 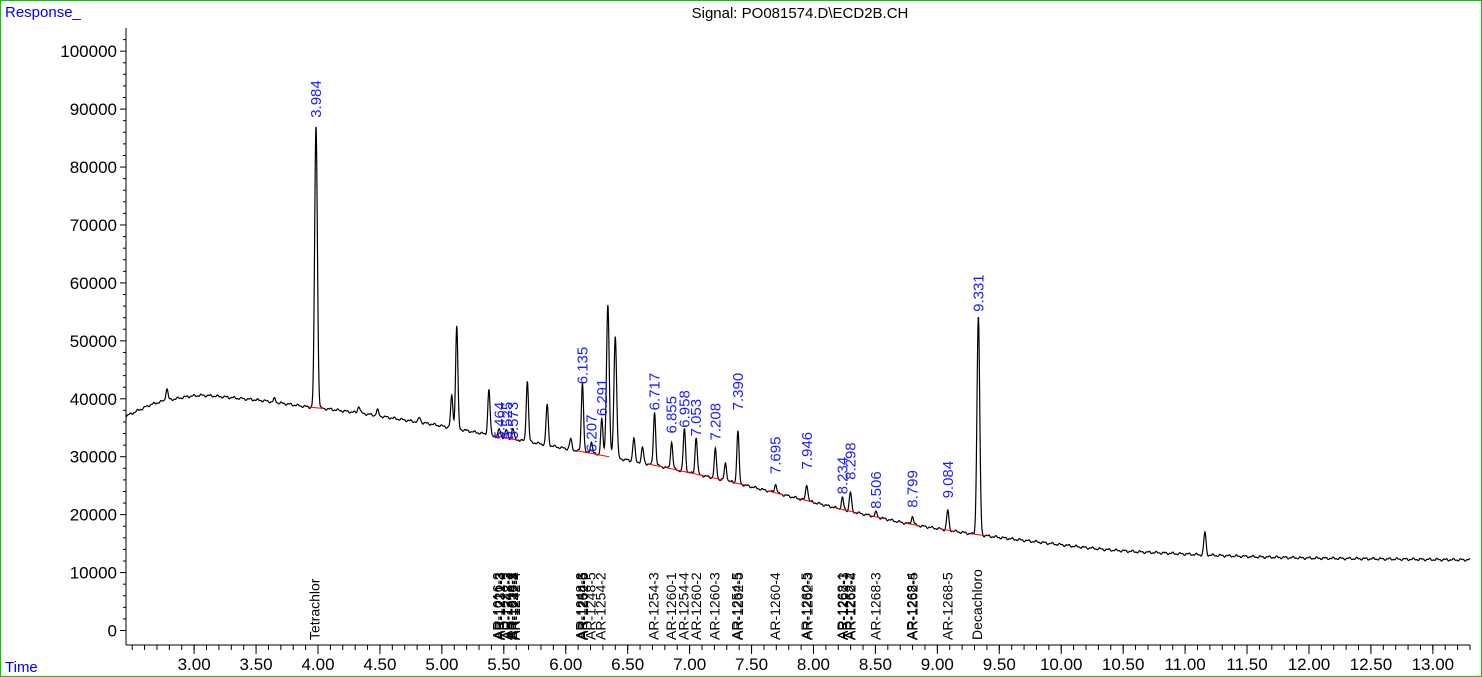 I want to click on compound-label: AR-1268-4, so click(x=911, y=606).